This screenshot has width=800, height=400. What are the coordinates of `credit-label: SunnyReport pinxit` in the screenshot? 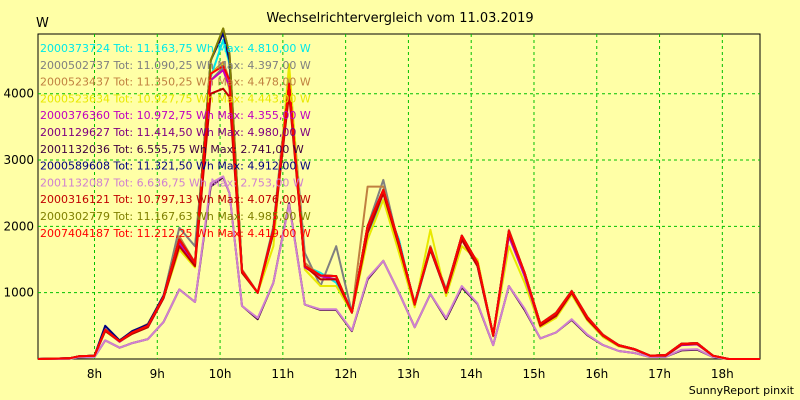 It's located at (741, 390).